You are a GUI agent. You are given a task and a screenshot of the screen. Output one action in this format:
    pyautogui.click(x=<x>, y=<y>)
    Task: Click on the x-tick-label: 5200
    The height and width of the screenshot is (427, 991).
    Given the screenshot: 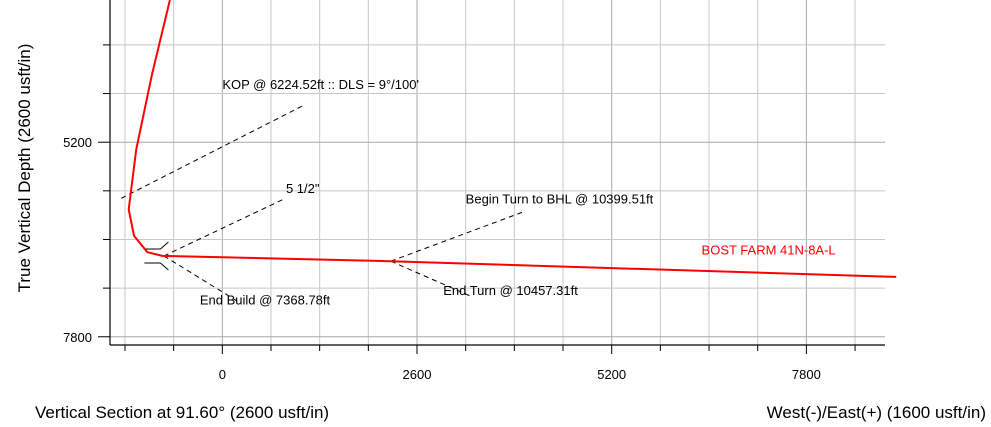 What is the action you would take?
    pyautogui.click(x=611, y=374)
    